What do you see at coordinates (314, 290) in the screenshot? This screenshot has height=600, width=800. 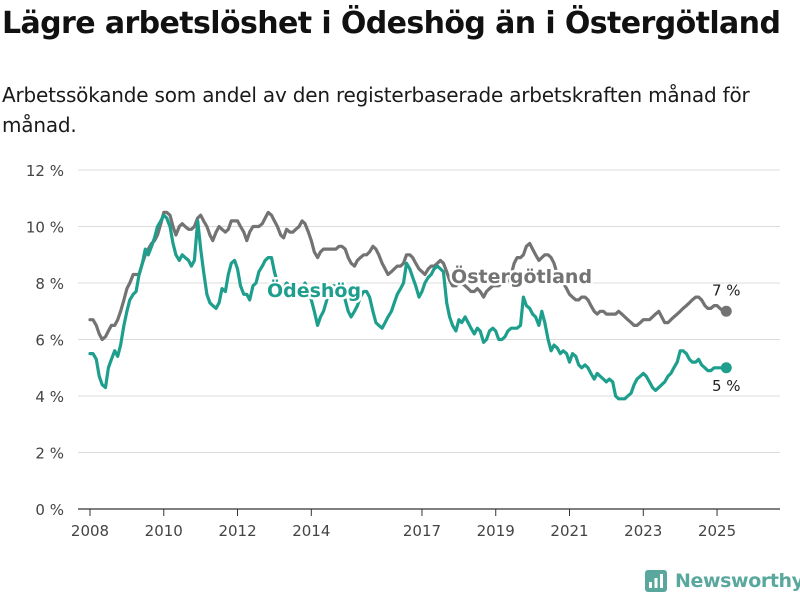 I see `series-name-label-odeshog: Ödeshög` at bounding box center [314, 290].